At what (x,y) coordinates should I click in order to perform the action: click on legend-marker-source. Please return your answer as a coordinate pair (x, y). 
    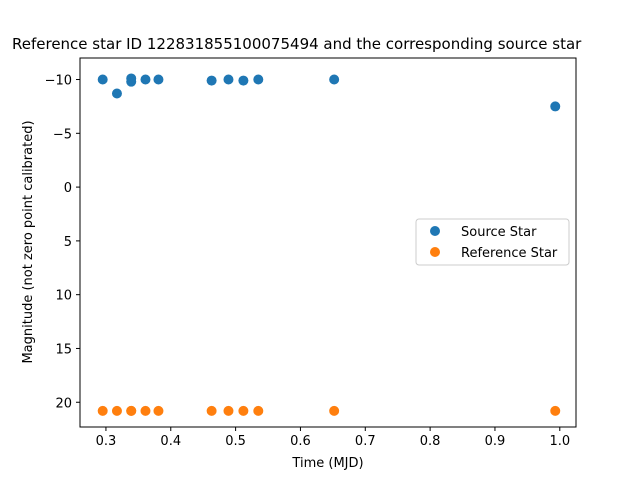
    Looking at the image, I should click on (435, 231).